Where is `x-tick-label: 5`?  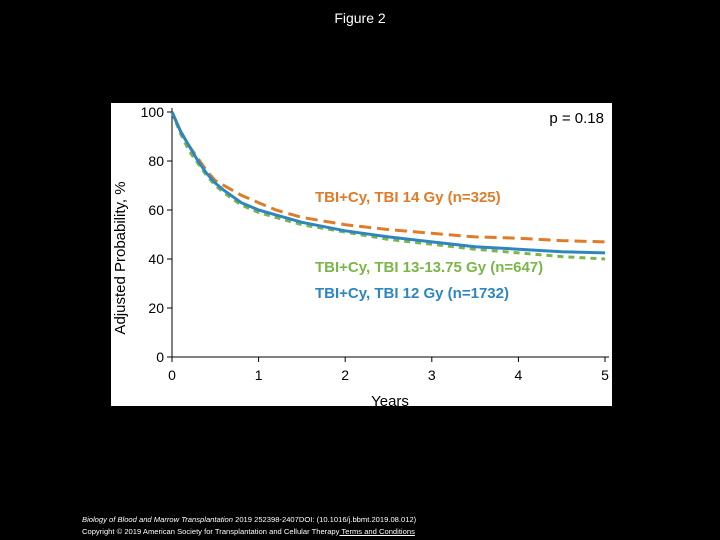
x-tick-label: 5 is located at coordinates (605, 375).